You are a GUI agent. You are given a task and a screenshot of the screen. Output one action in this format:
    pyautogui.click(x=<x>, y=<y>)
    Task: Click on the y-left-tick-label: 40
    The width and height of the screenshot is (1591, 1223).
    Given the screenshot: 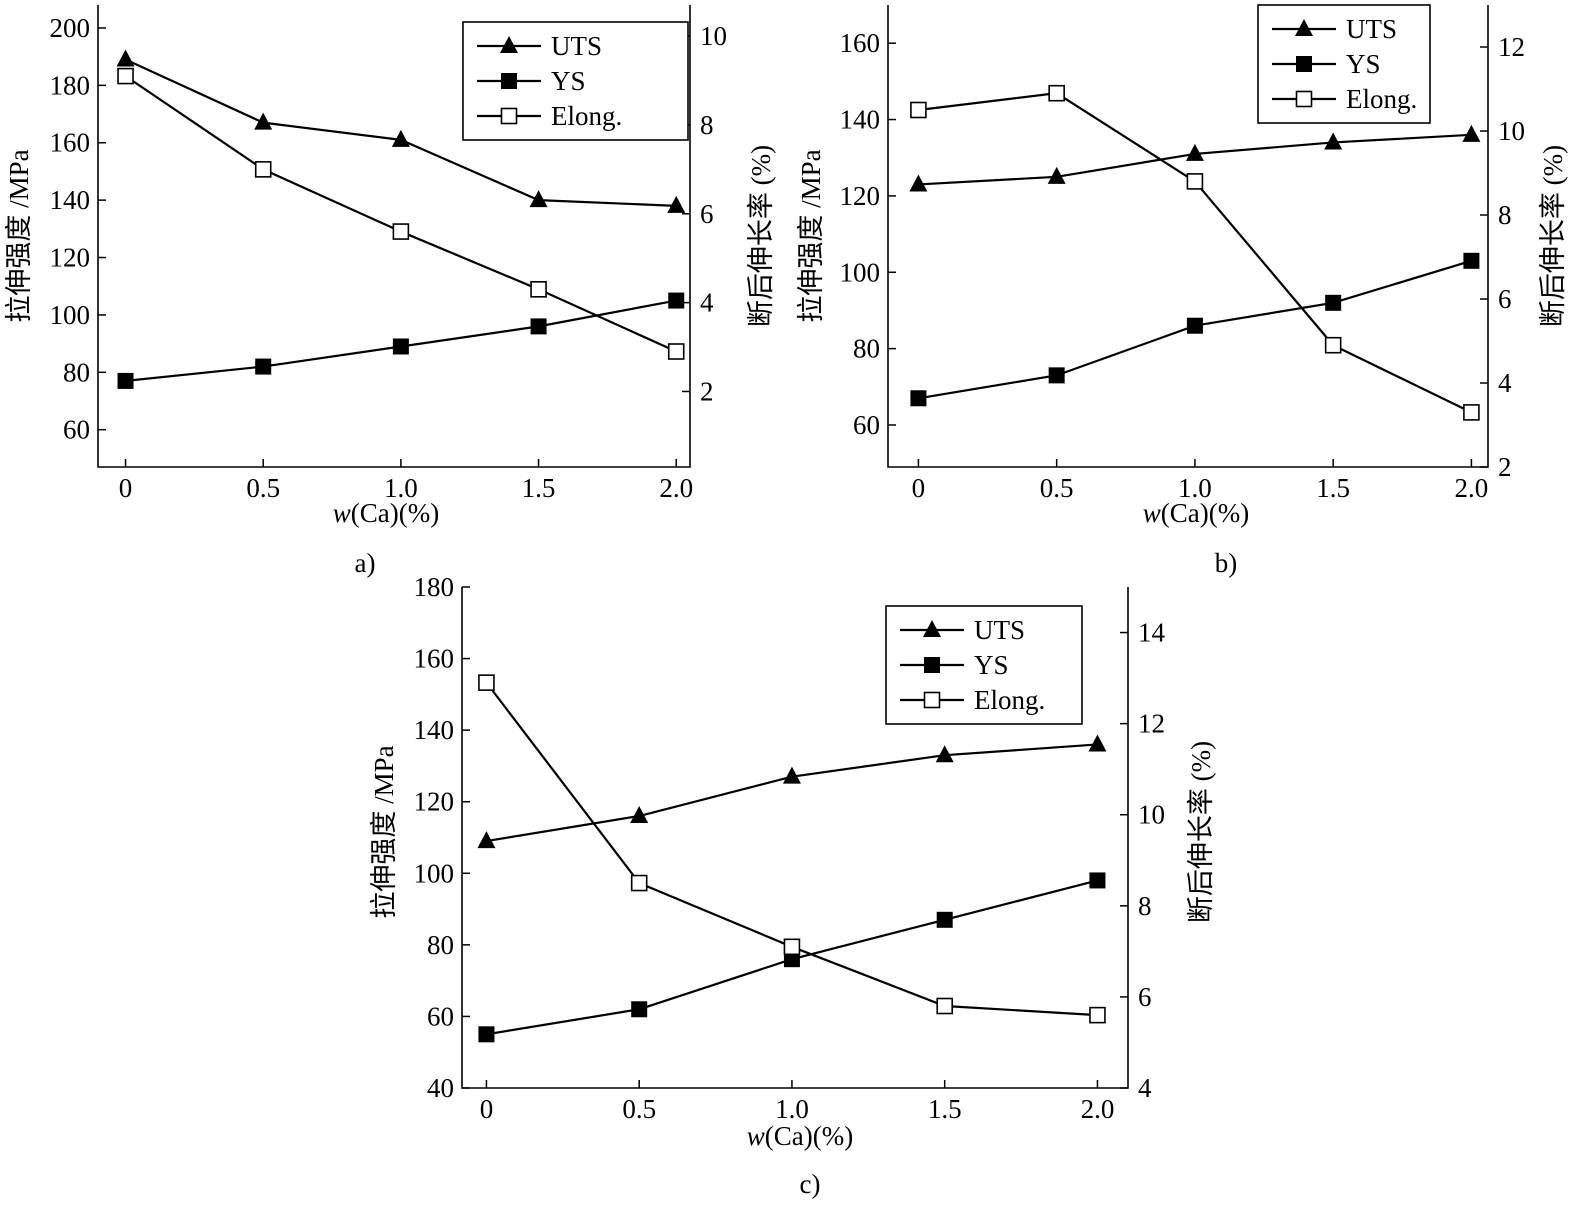 What is the action you would take?
    pyautogui.click(x=440, y=1088)
    